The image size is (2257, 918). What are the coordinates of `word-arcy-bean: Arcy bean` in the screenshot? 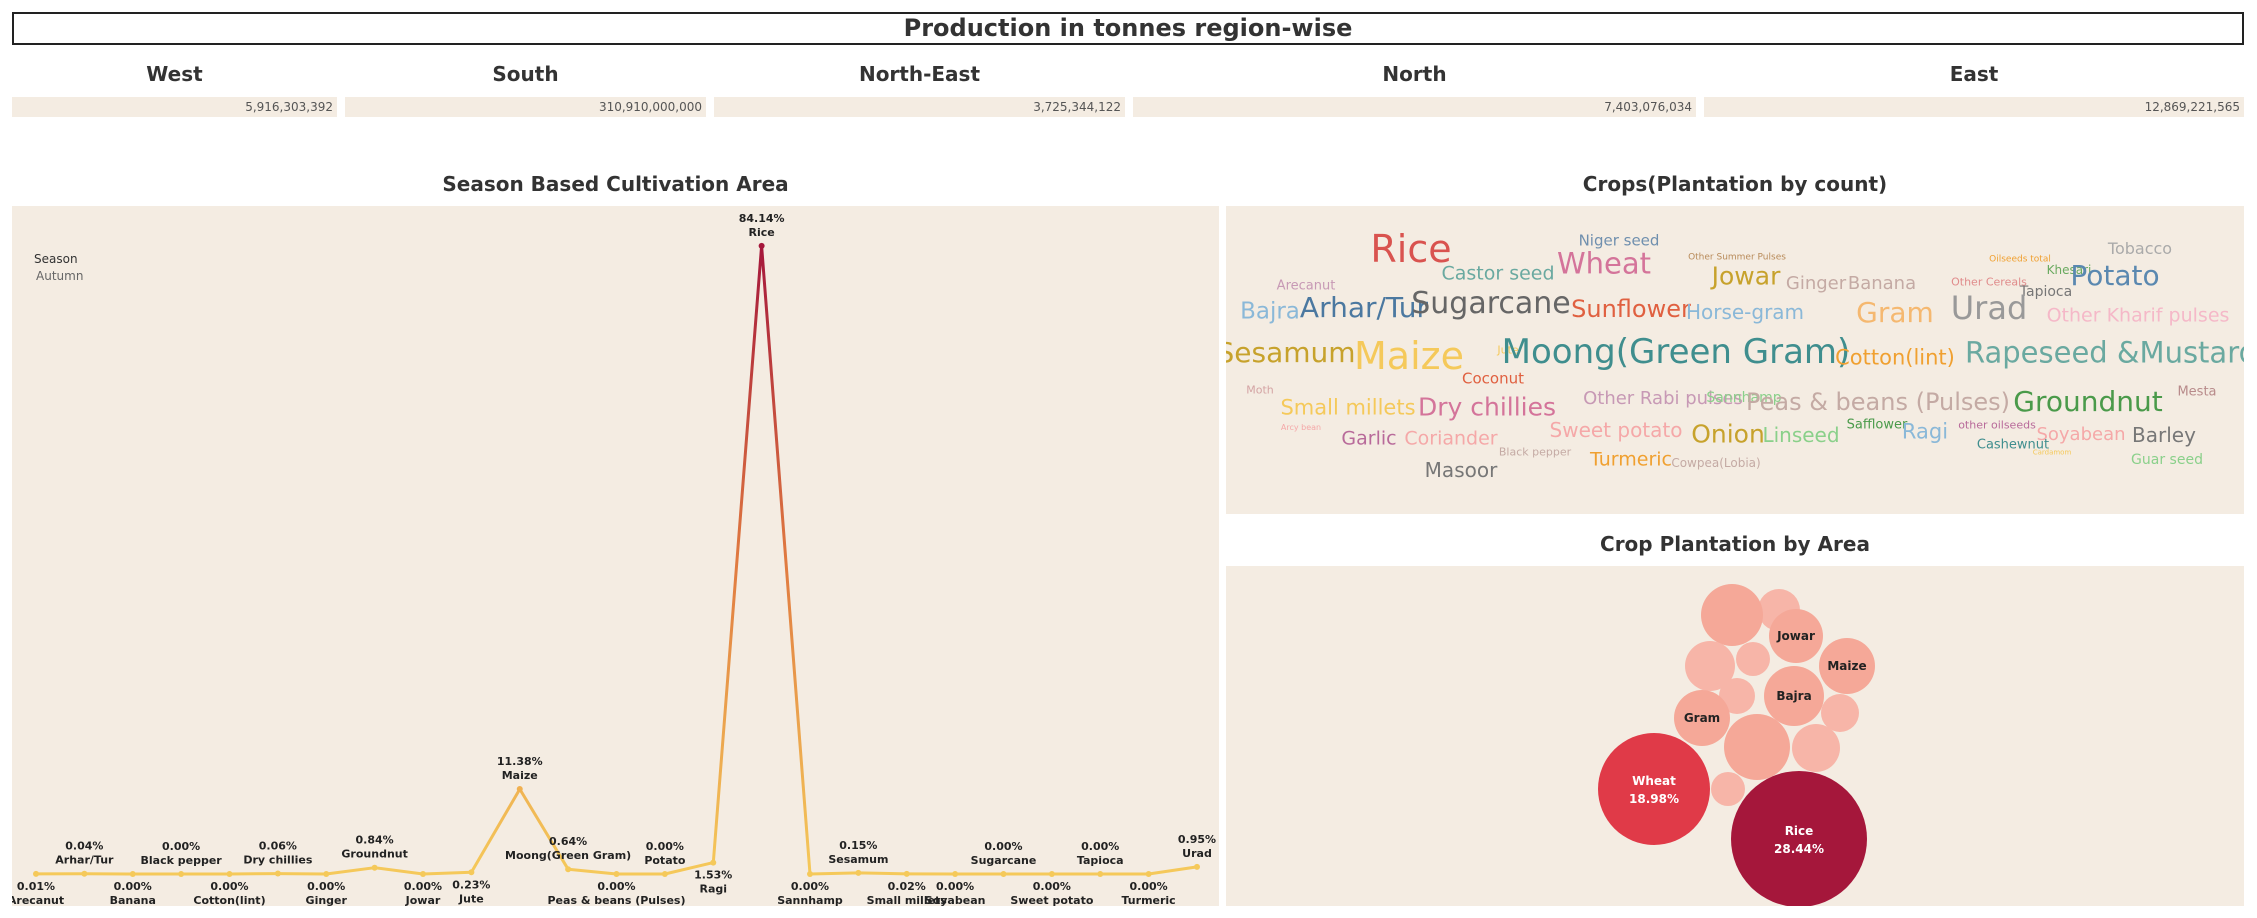 It's located at (1301, 427).